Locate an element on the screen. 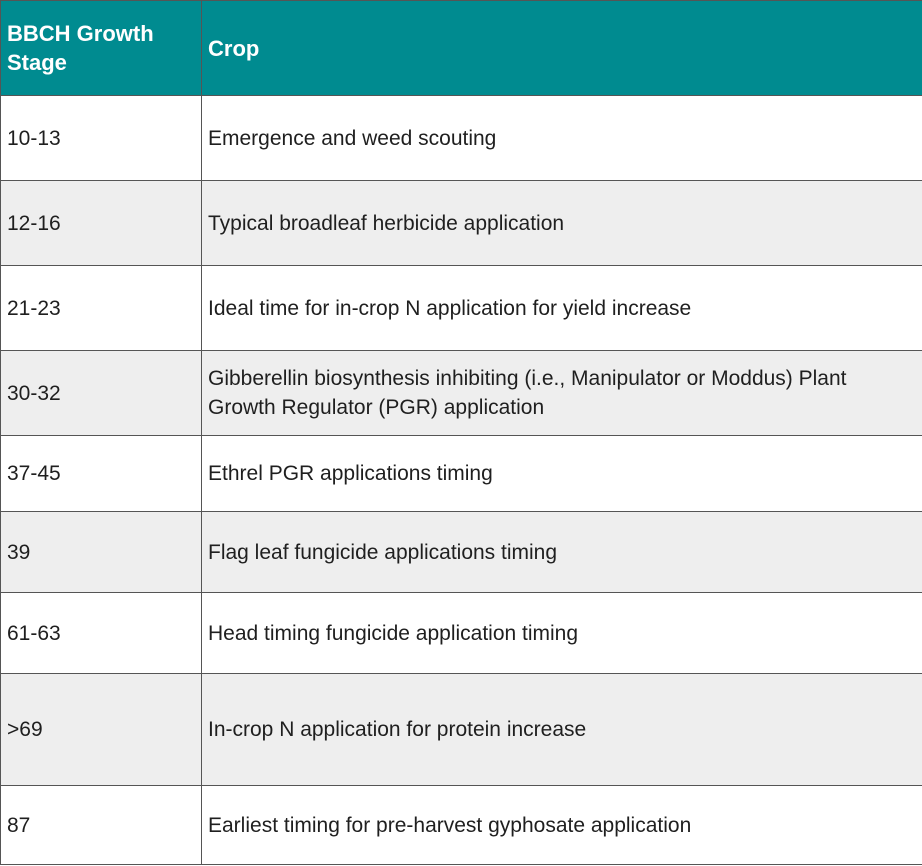  header-bbch-growth-stage: BBCH Growth Stage is located at coordinates (101, 48).